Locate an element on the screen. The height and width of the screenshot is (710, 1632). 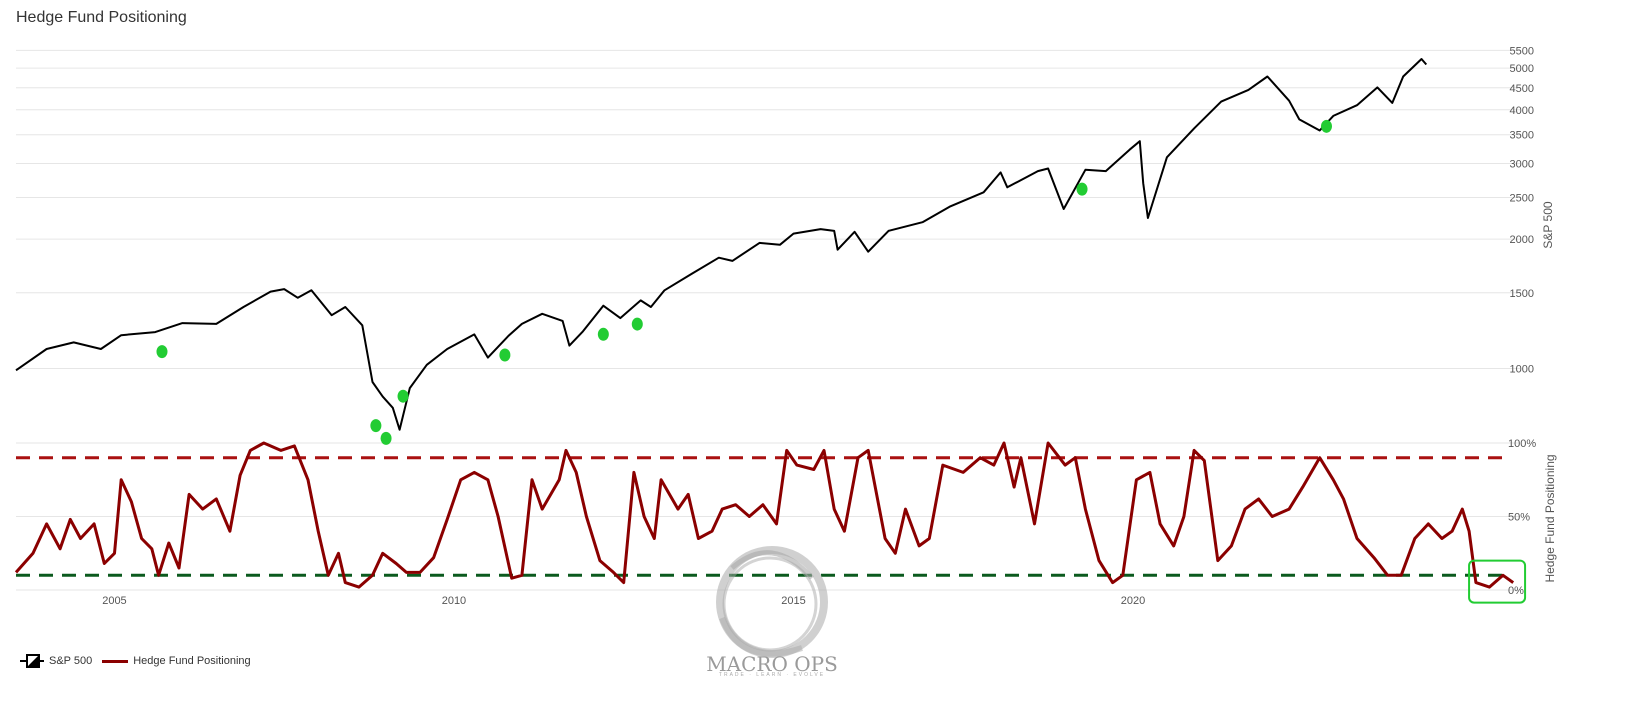
x-tick-label: 2010 is located at coordinates (454, 601).